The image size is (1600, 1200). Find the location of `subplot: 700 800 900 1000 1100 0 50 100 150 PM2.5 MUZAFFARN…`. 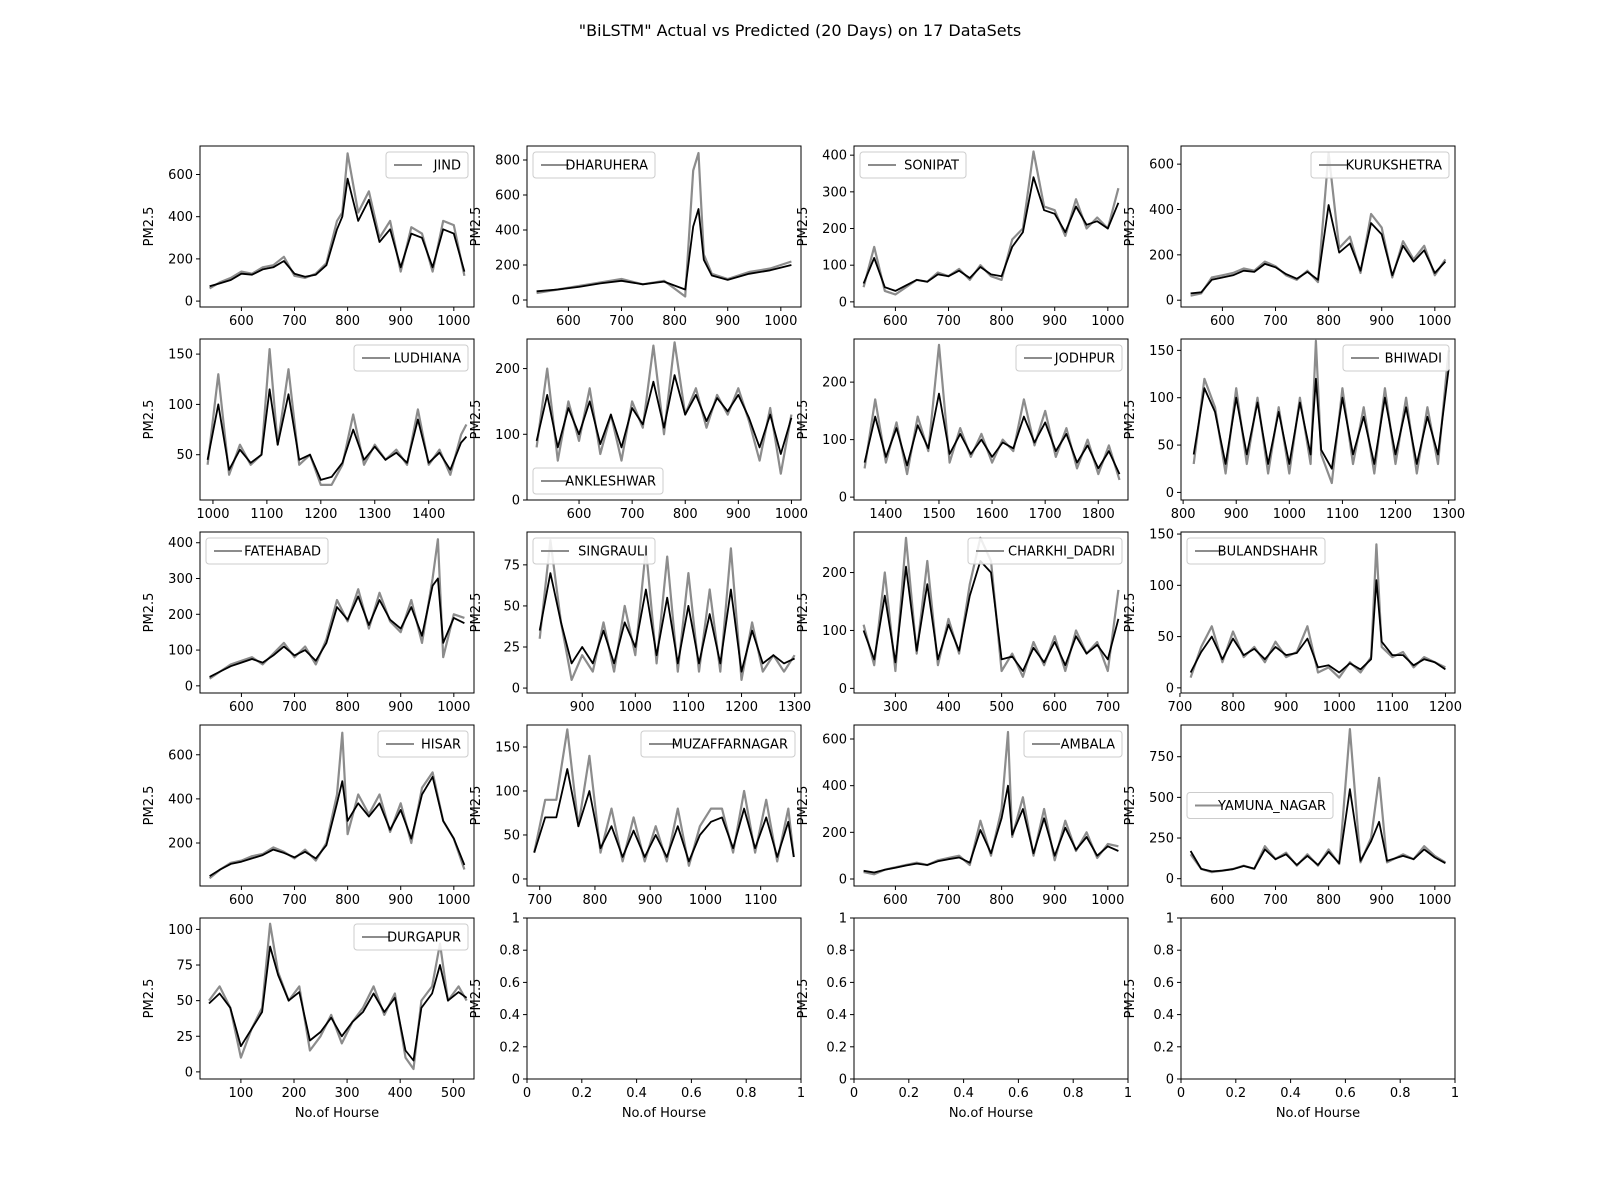

subplot: 700 800 900 1000 1100 0 50 100 150 PM2.5 MUZAFFARN… is located at coordinates (635, 816).